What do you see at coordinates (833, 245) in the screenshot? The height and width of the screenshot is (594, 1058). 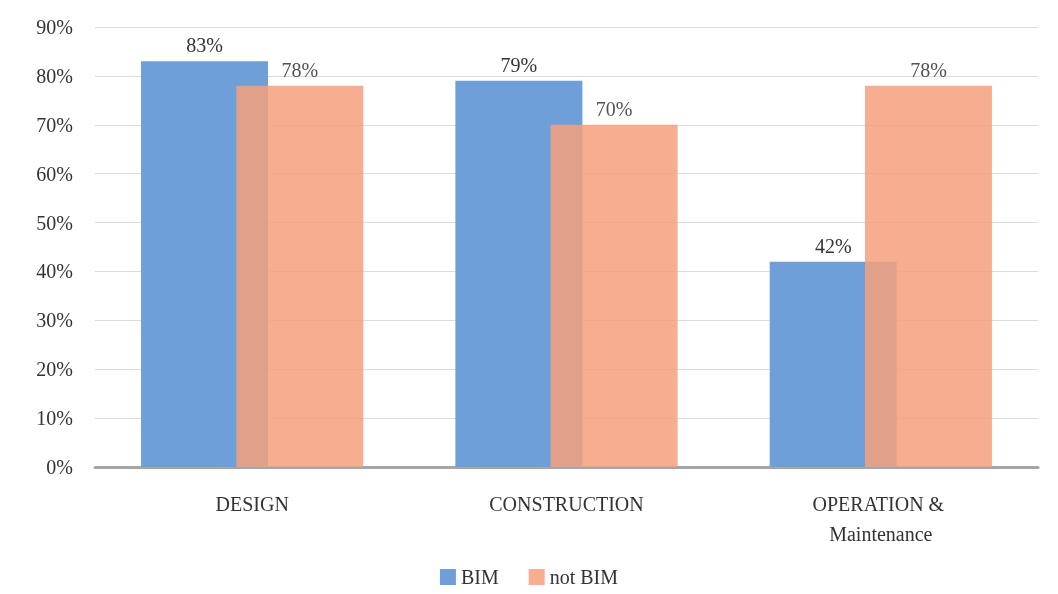 I see `data-label: 42%` at bounding box center [833, 245].